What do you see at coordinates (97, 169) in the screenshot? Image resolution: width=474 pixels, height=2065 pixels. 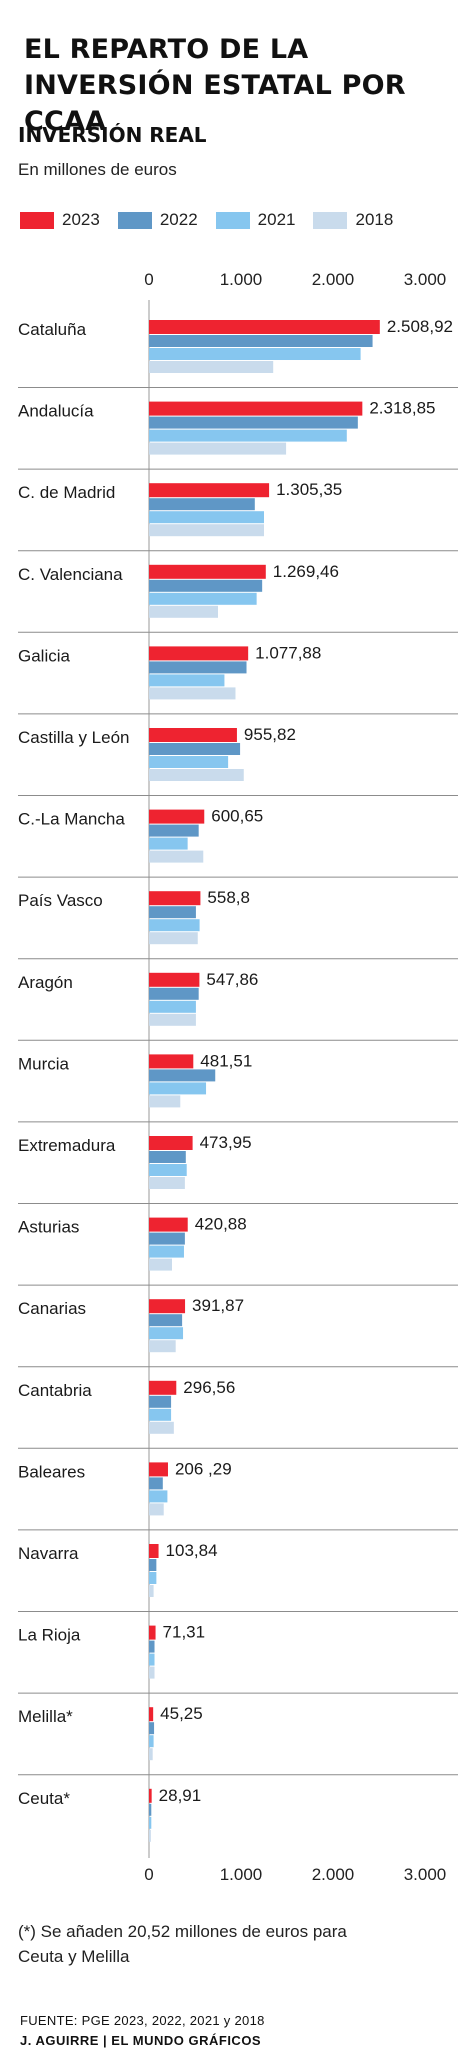 I see `units-label: En millones de euros` at bounding box center [97, 169].